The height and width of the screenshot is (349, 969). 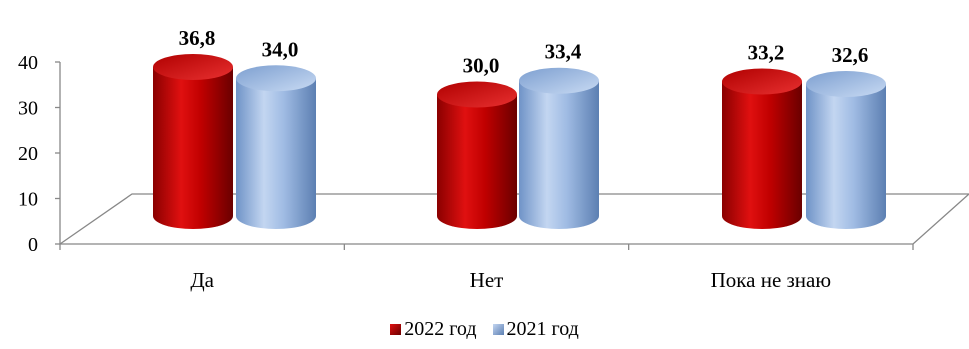 What do you see at coordinates (563, 52) in the screenshot?
I see `data-label: 33,4` at bounding box center [563, 52].